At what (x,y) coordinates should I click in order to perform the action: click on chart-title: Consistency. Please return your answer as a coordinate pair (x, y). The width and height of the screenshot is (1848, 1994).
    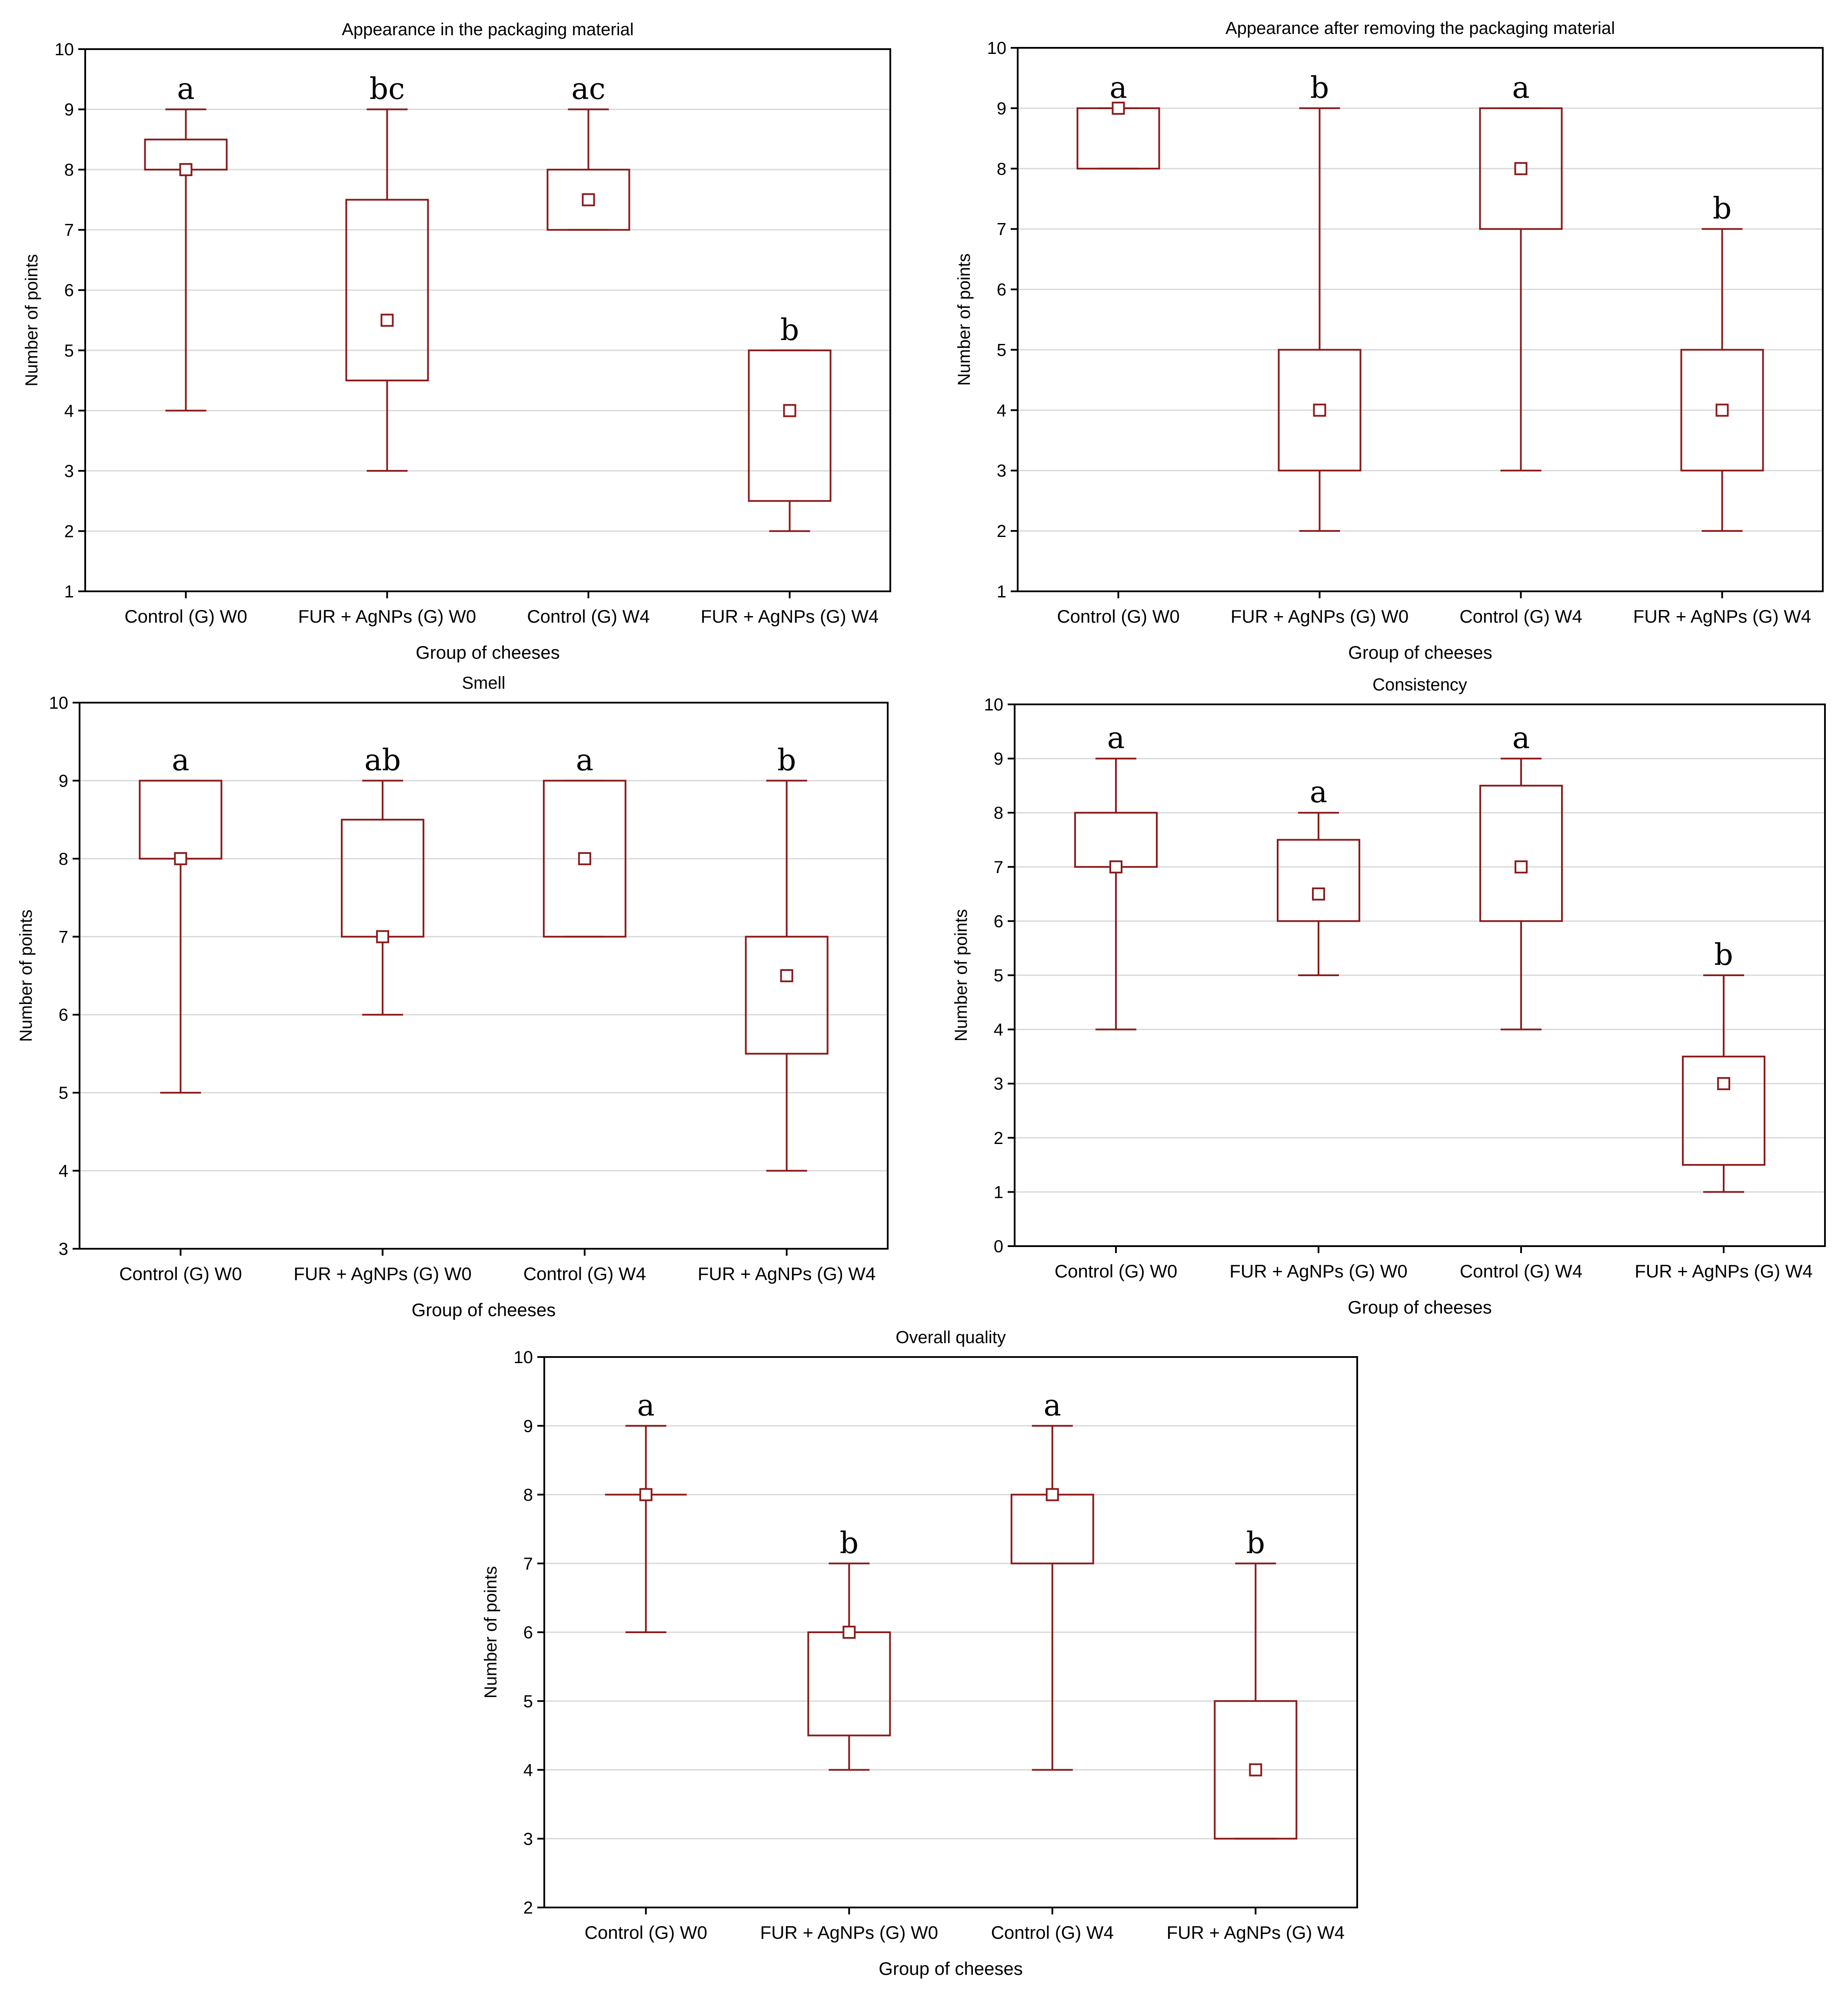
    Looking at the image, I should click on (1419, 684).